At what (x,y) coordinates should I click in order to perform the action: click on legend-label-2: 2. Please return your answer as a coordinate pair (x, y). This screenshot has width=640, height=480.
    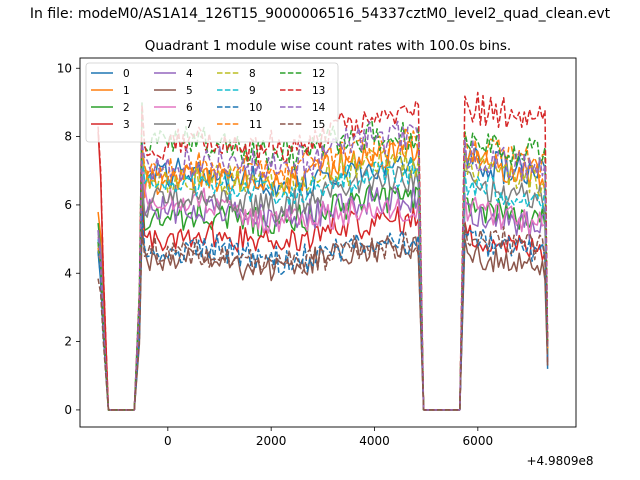
    Looking at the image, I should click on (126, 108).